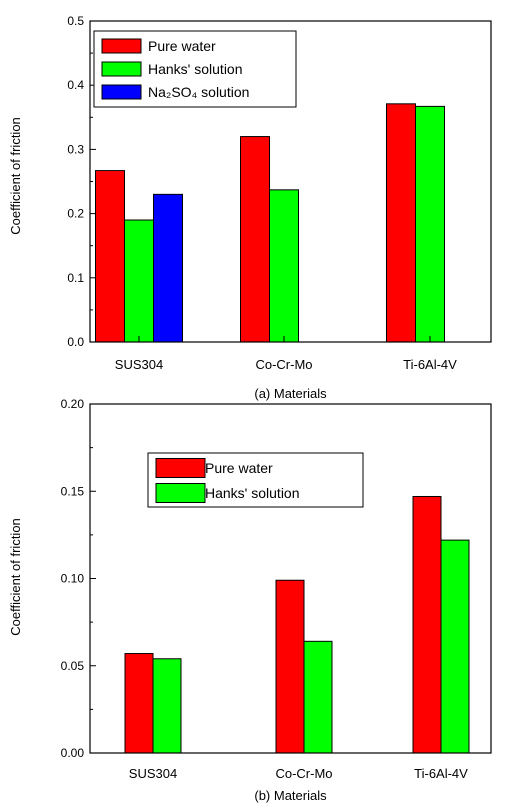 This screenshot has width=506, height=810. Describe the element at coordinates (75, 149) in the screenshot. I see `y-tick-label: 0.3` at that location.